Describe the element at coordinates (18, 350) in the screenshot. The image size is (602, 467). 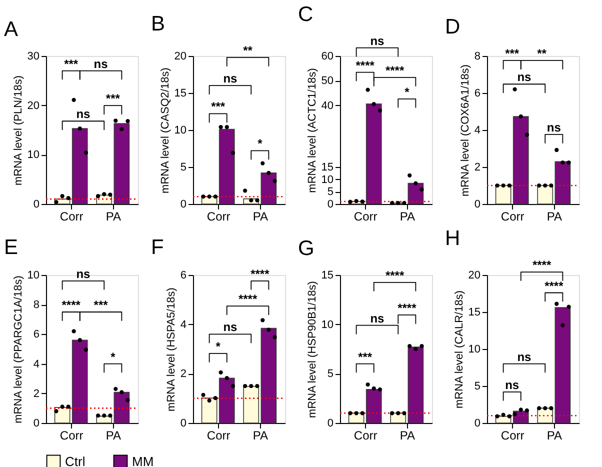
I see `y-axis-title: mRNA level (PPARGC1A/18s)` at that location.